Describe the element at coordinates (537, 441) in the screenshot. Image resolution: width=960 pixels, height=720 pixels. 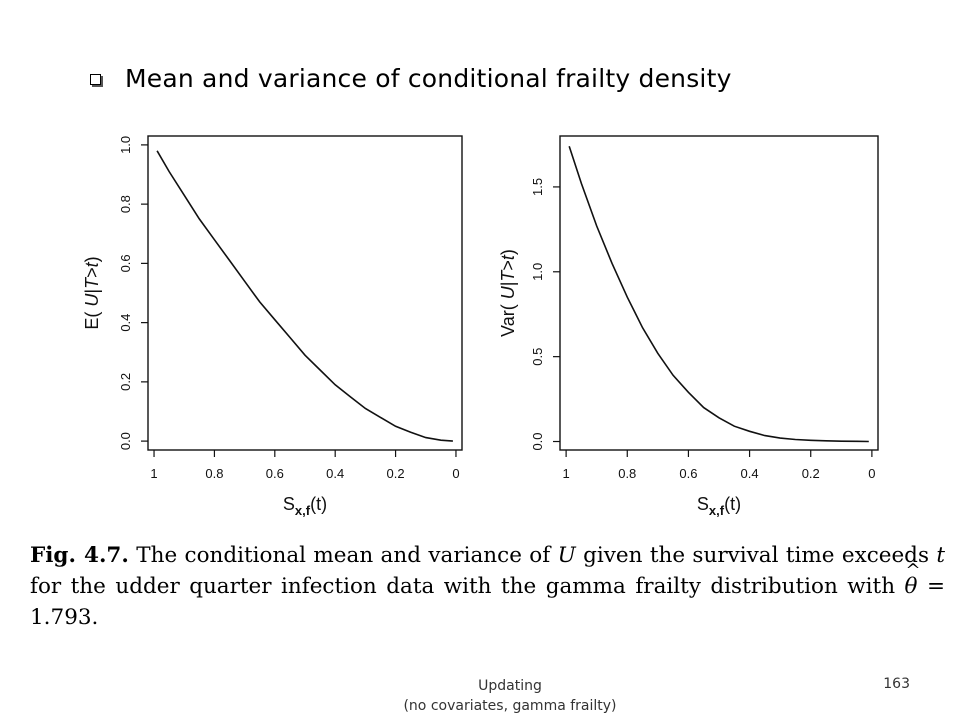
I see `variance-y-tick-label: 0.0` at that location.